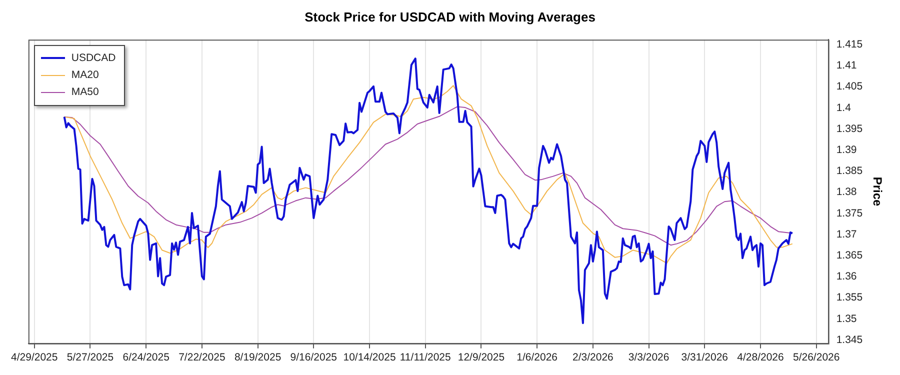 The height and width of the screenshot is (375, 900). Describe the element at coordinates (704, 358) in the screenshot. I see `x-tick-label: 3/31/2026` at that location.